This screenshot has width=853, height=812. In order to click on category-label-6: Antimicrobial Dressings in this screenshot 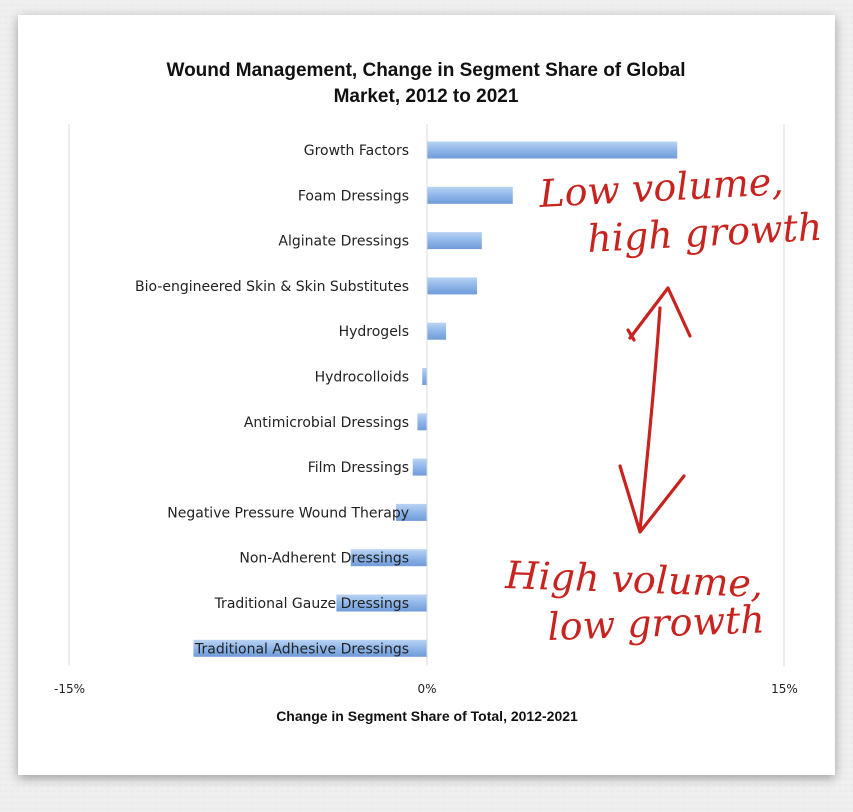, I will do `click(326, 423)`.